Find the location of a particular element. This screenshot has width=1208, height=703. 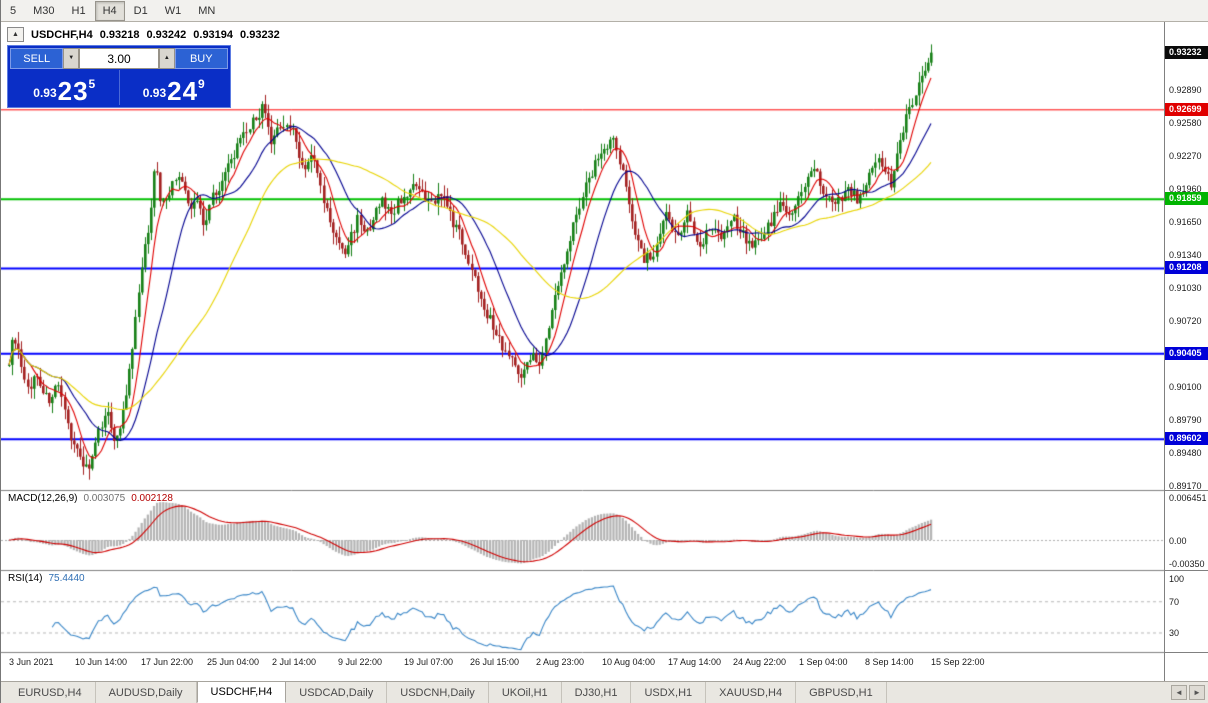

timeframe-button-5: 5 is located at coordinates (13, 11).